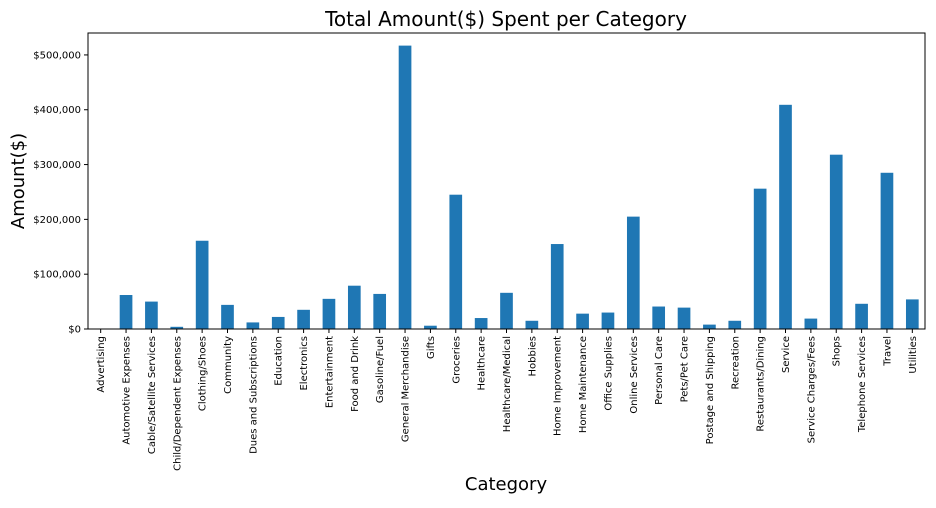 The height and width of the screenshot is (508, 936). I want to click on x-tick-label: Hobbies, so click(532, 356).